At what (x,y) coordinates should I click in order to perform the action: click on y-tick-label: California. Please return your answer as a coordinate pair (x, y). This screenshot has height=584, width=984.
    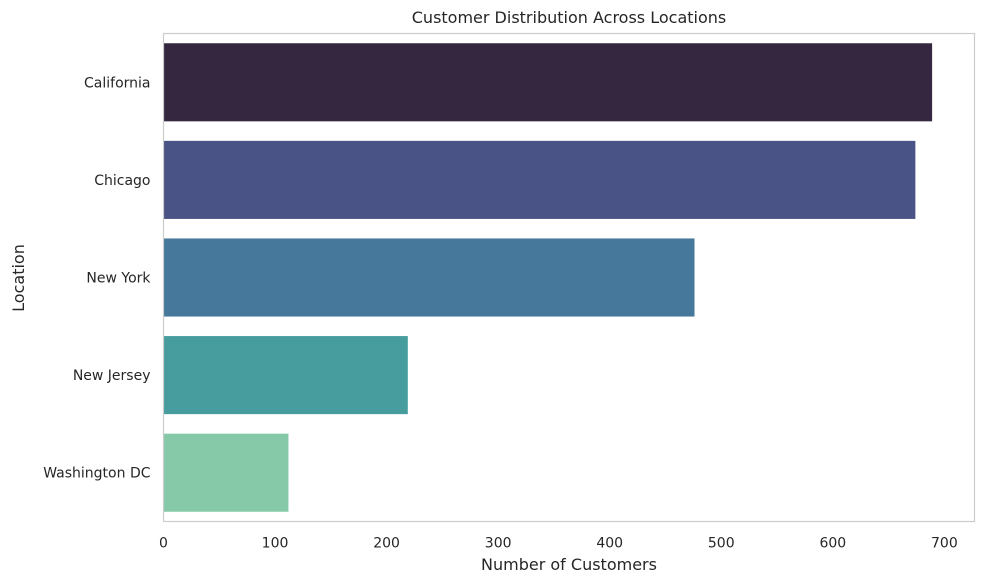
    Looking at the image, I should click on (117, 83).